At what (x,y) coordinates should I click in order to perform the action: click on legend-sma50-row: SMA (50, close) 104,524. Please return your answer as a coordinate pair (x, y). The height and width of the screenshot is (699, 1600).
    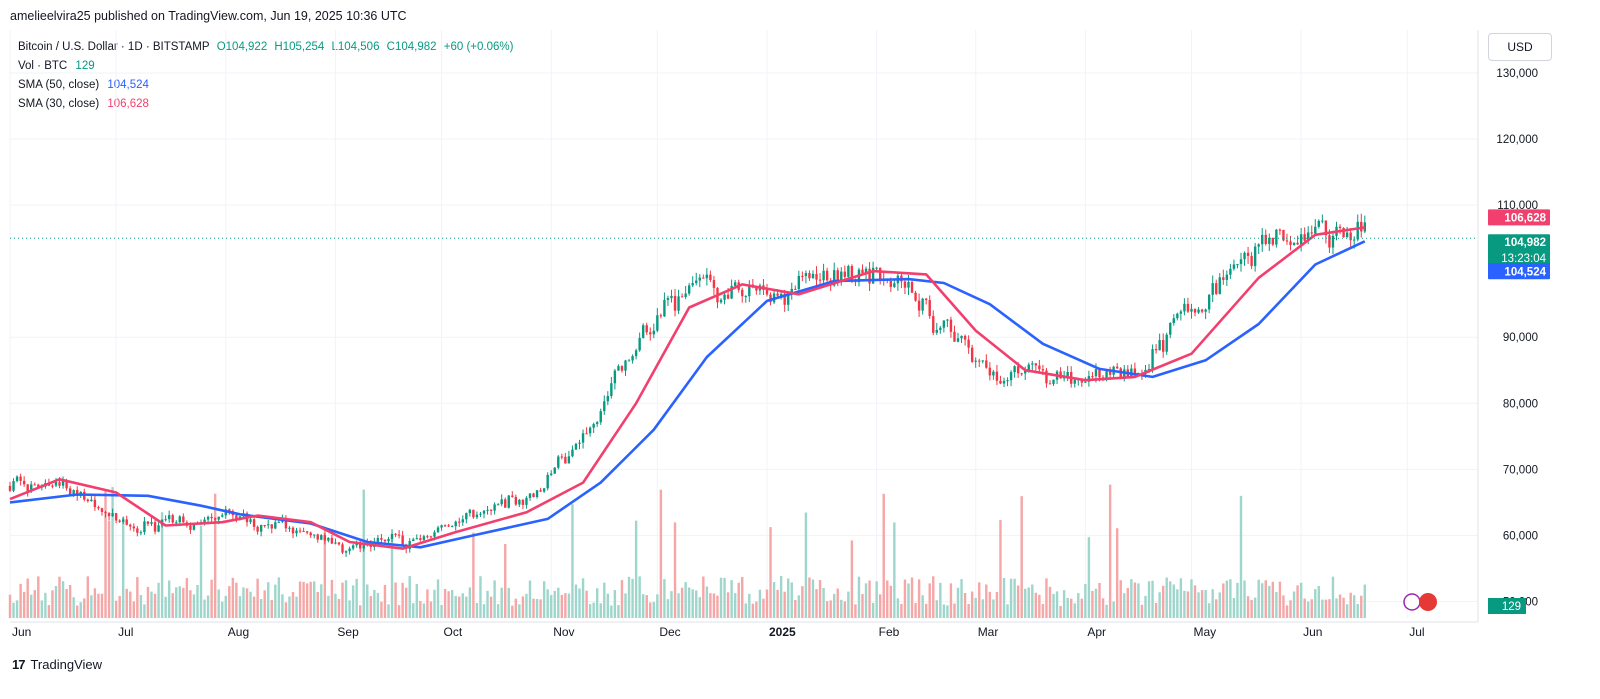
    Looking at the image, I should click on (267, 85).